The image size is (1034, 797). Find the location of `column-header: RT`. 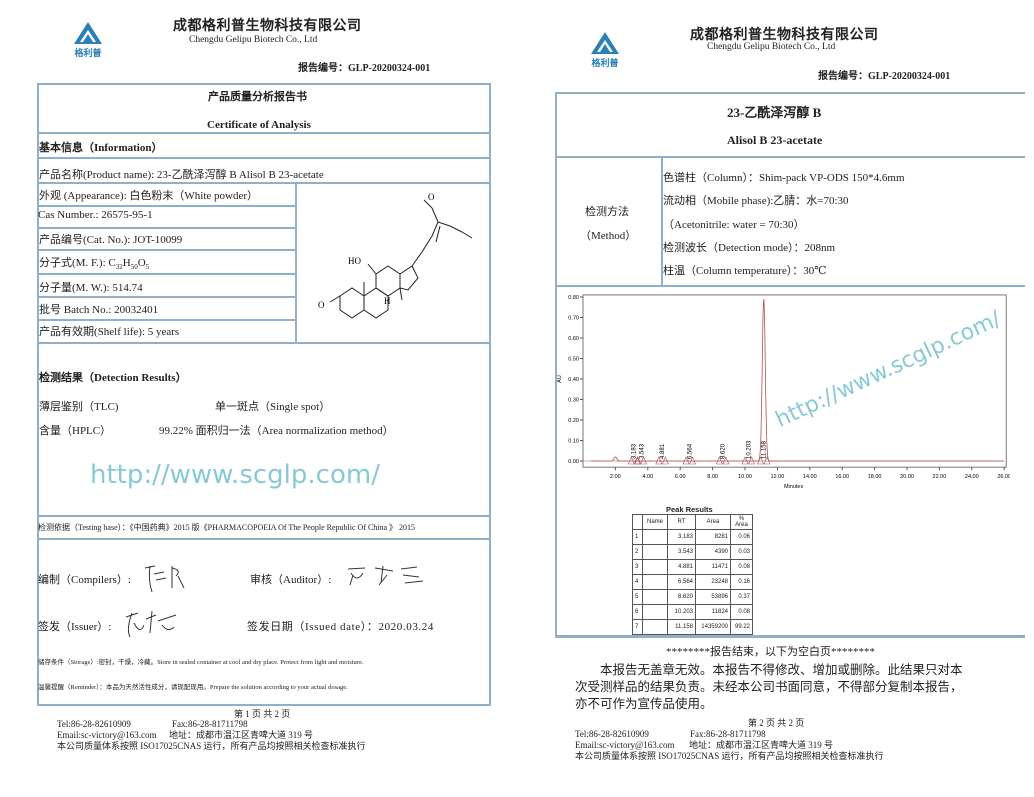

column-header: RT is located at coordinates (681, 522).